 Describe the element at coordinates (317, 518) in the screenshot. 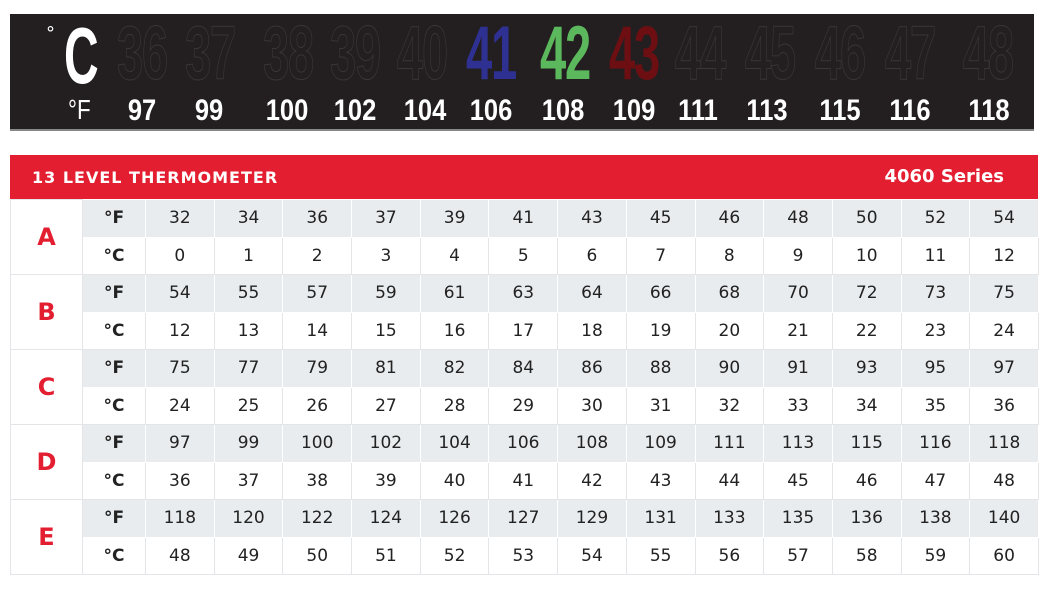

I see `table-cell: 122` at that location.